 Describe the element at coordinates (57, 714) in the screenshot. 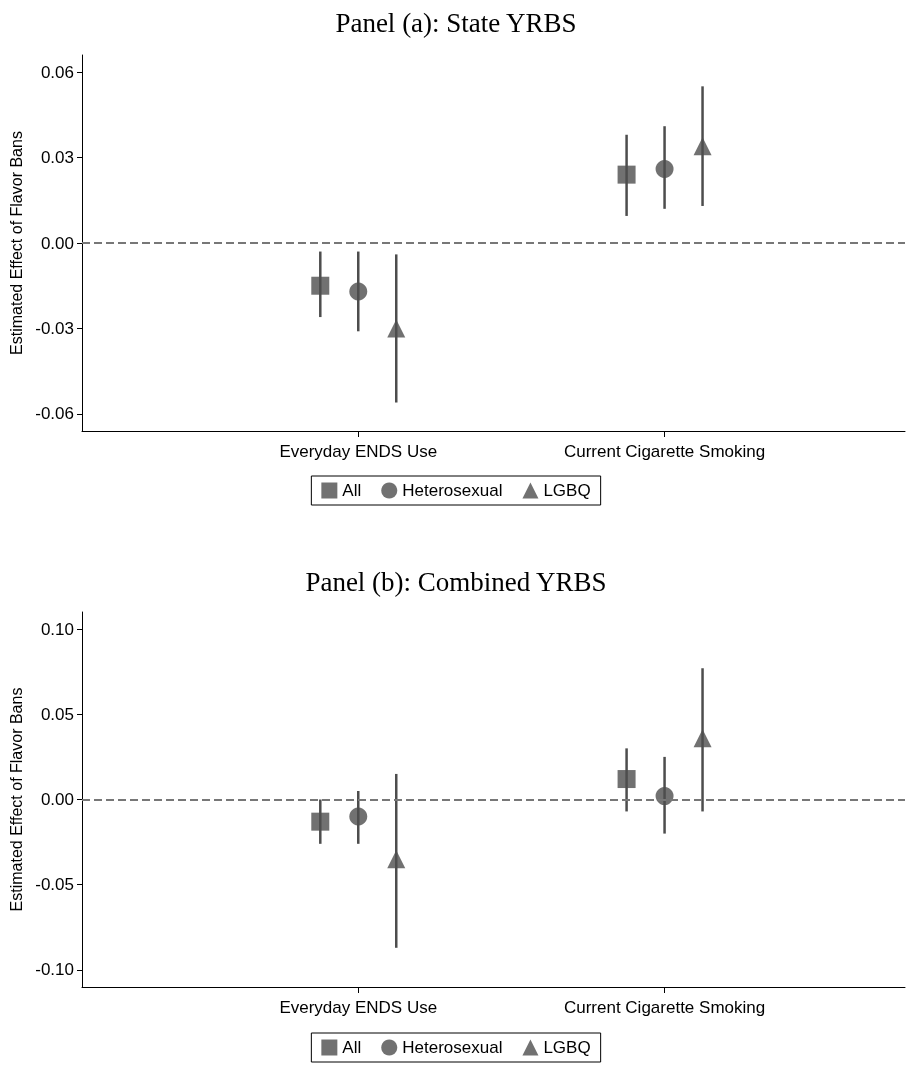

I see `y-tick-label: 0.05` at that location.